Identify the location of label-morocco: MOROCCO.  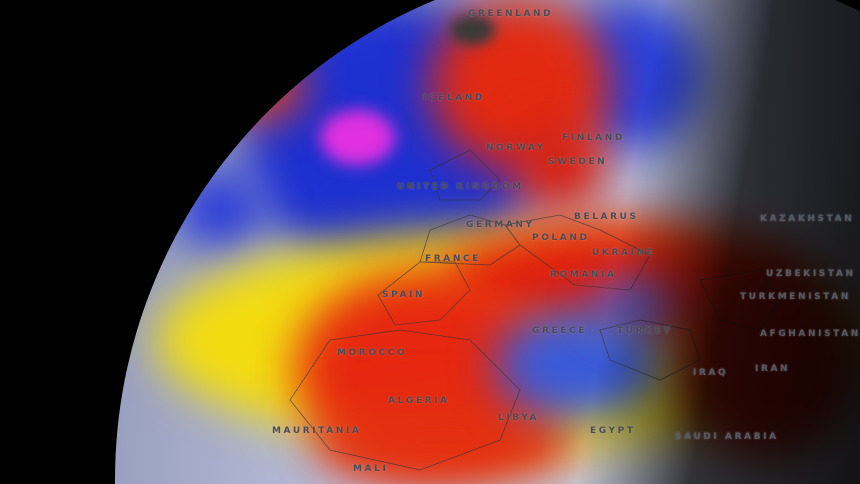
(372, 353).